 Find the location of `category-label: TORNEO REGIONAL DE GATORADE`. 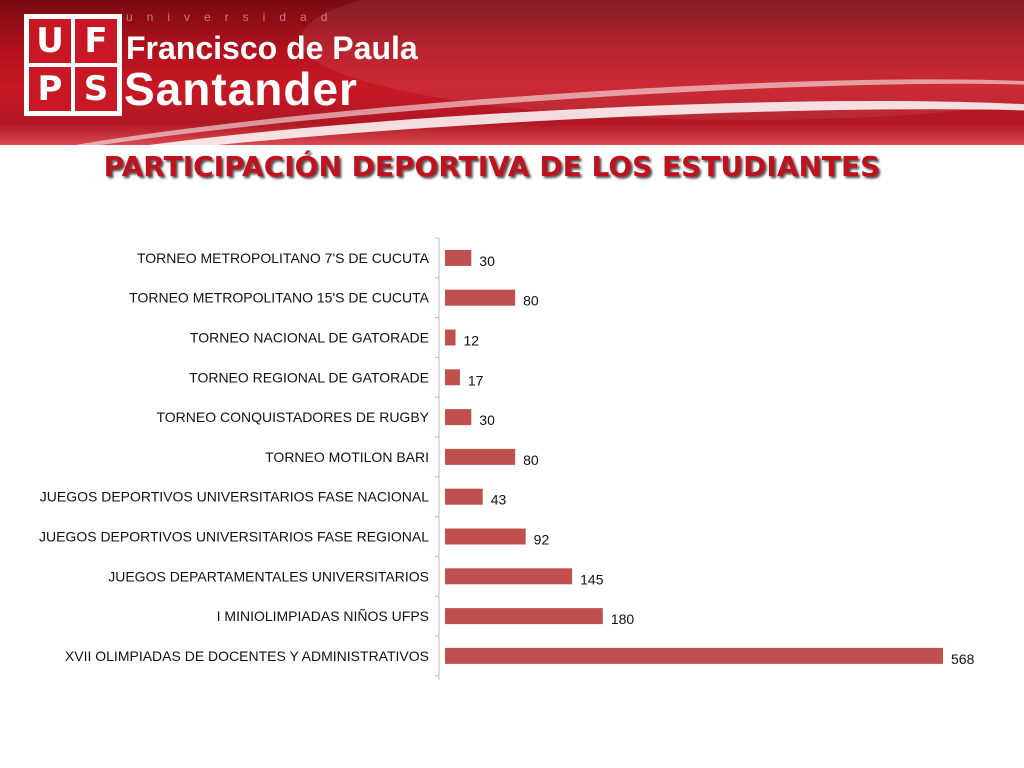

category-label: TORNEO REGIONAL DE GATORADE is located at coordinates (309, 377).